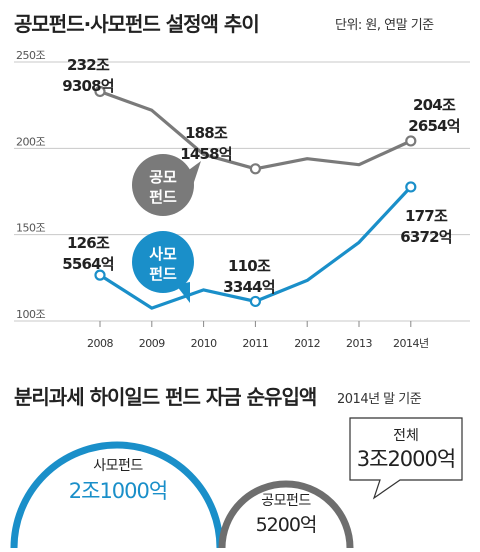 This screenshot has height=552, width=480. What do you see at coordinates (286, 525) in the screenshot?
I see `public-fund-value: 5200억` at bounding box center [286, 525].